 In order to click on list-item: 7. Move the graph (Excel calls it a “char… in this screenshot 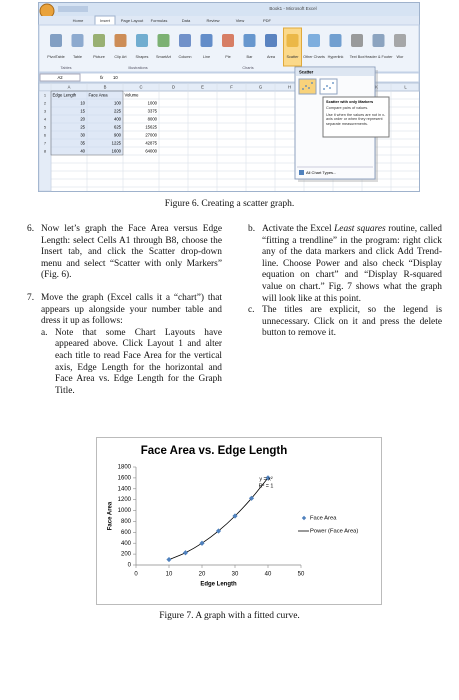, I will do `click(124, 345)`.